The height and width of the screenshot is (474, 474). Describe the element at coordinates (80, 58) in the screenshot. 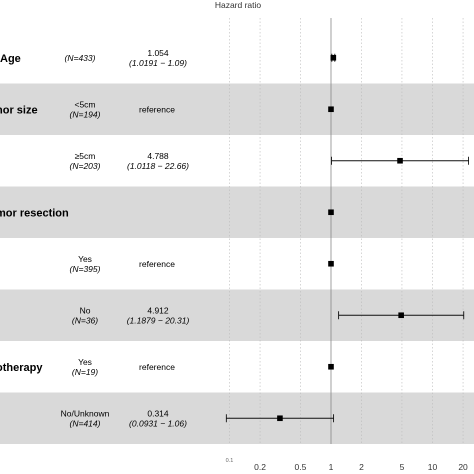

I see `group-count: (N=433)` at that location.